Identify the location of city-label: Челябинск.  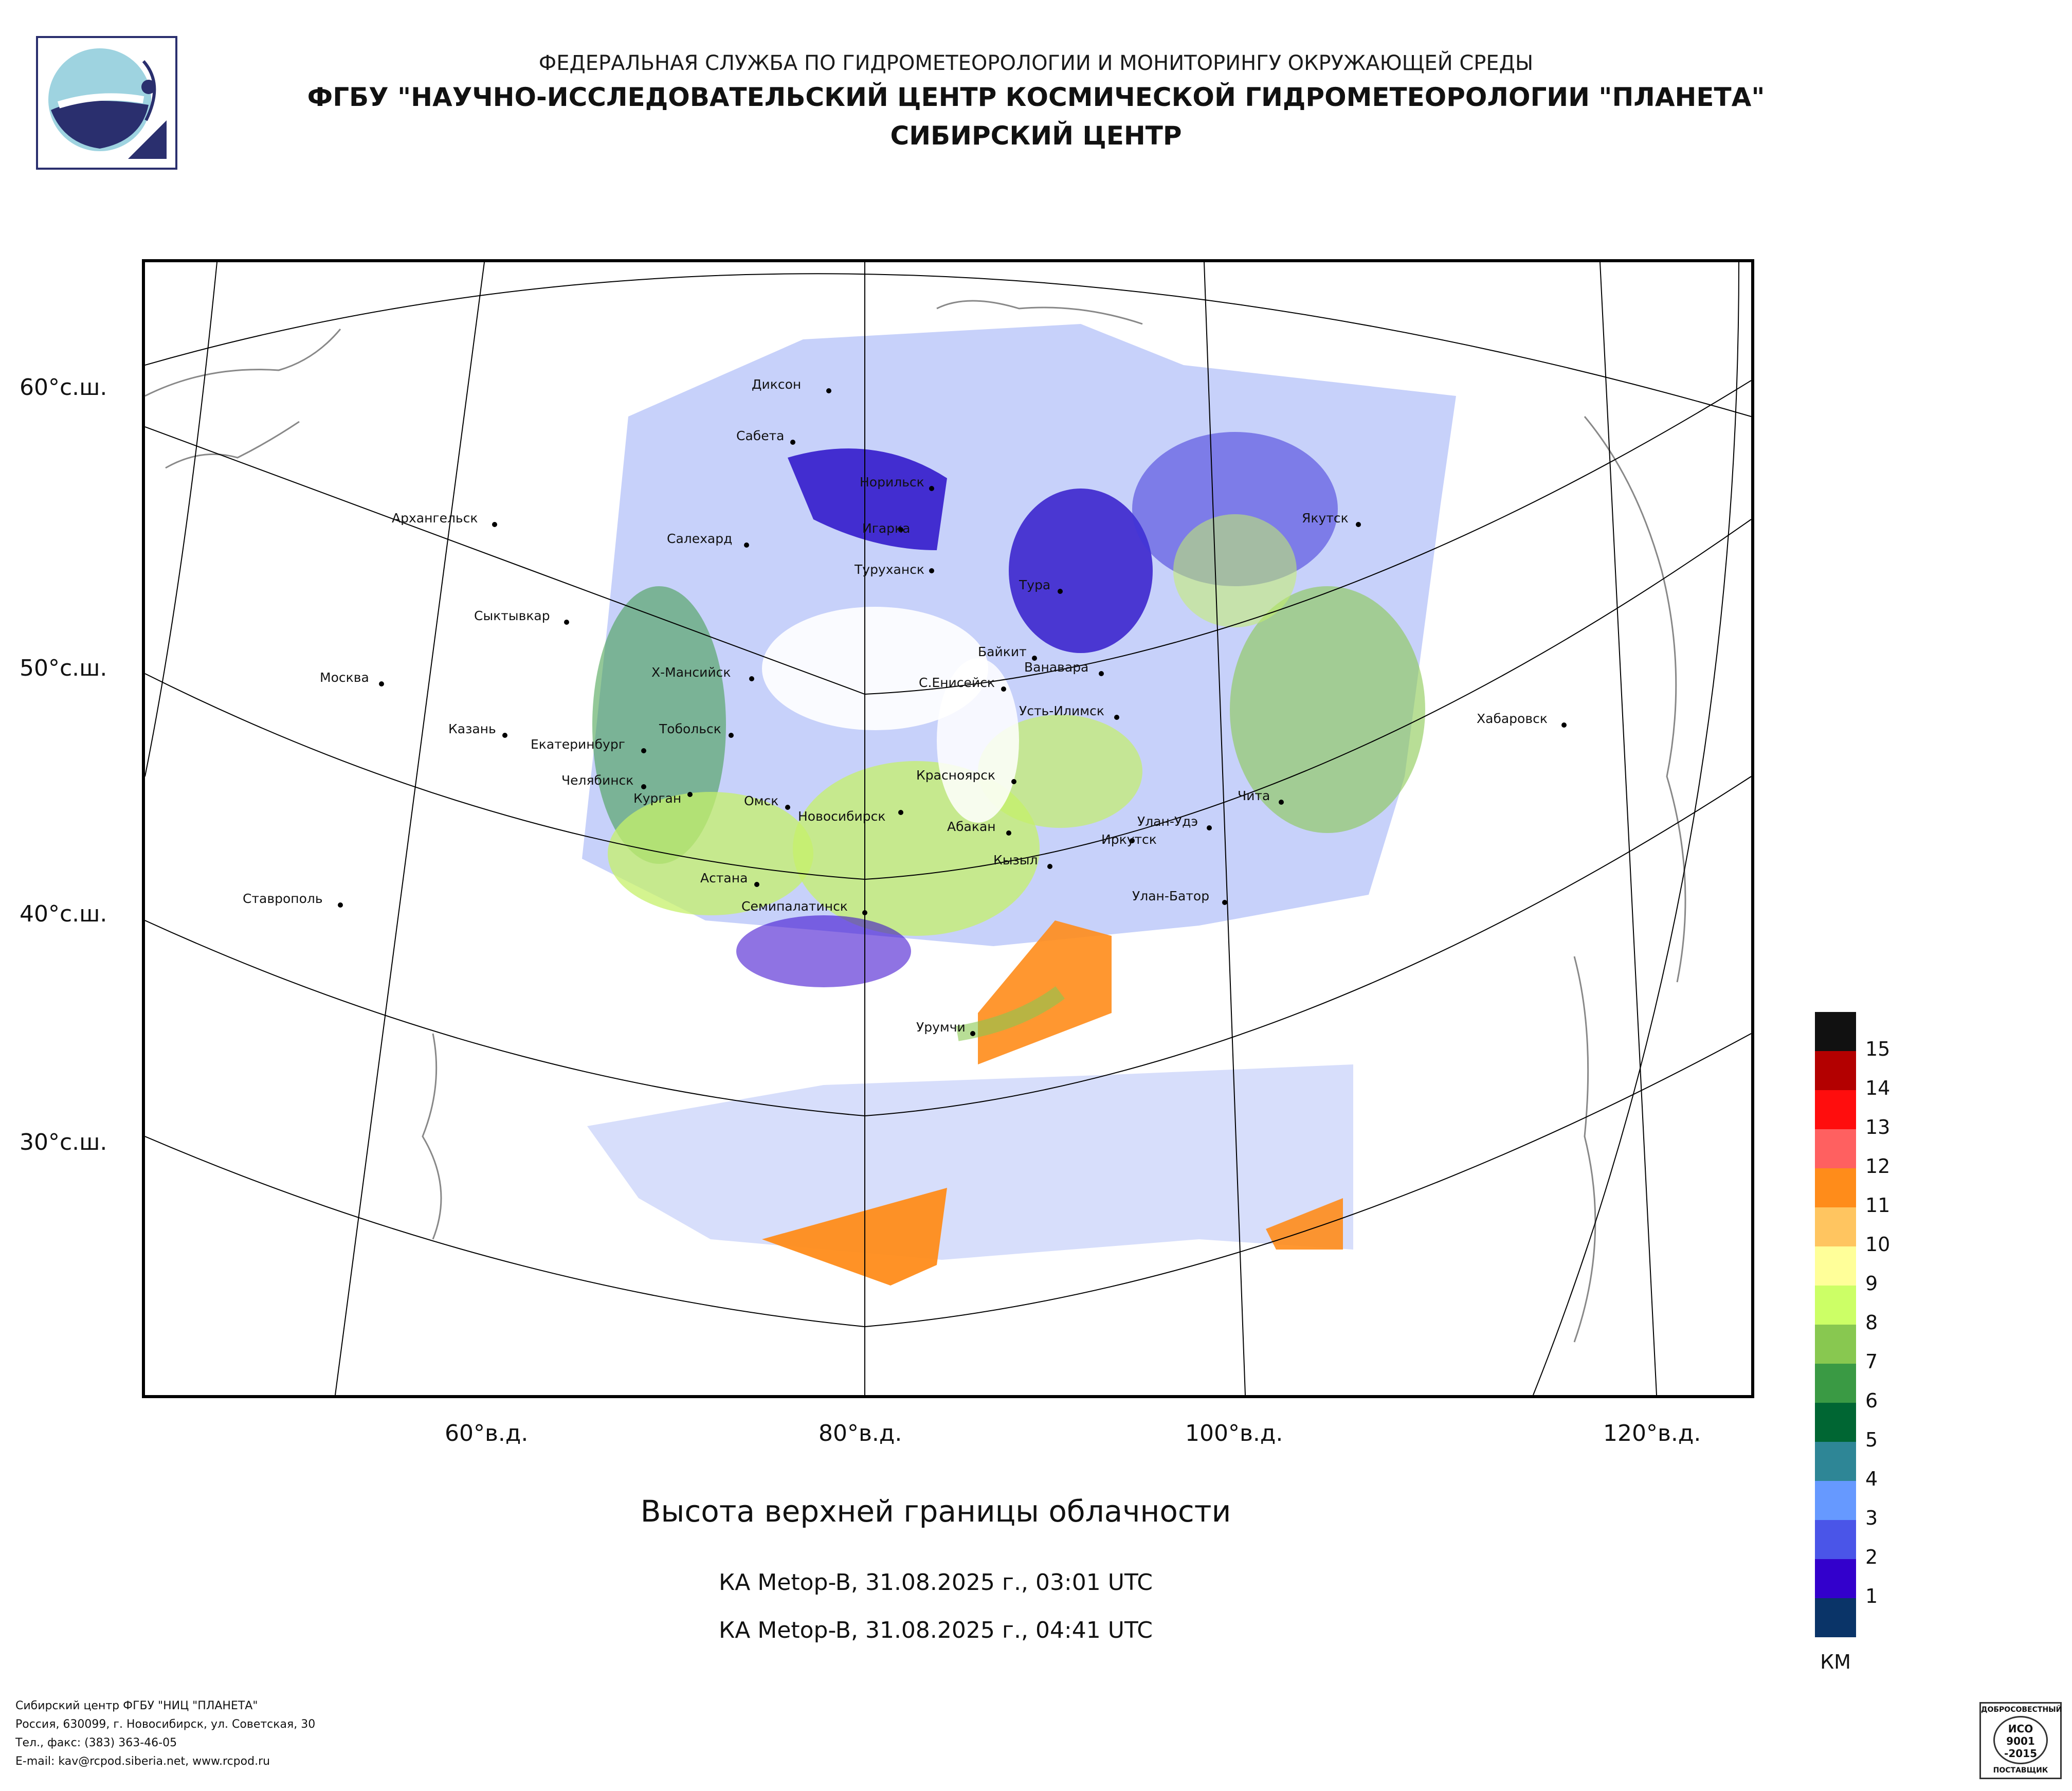
(597, 780).